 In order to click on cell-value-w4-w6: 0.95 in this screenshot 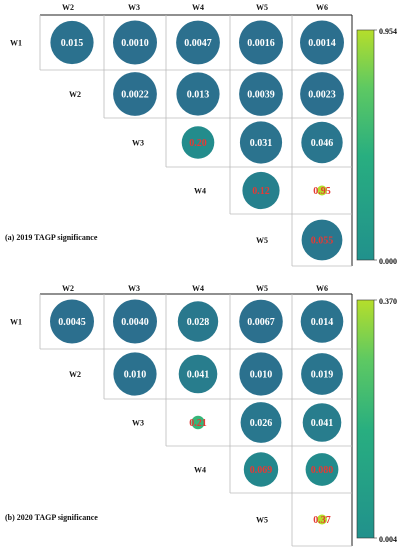, I will do `click(322, 191)`.